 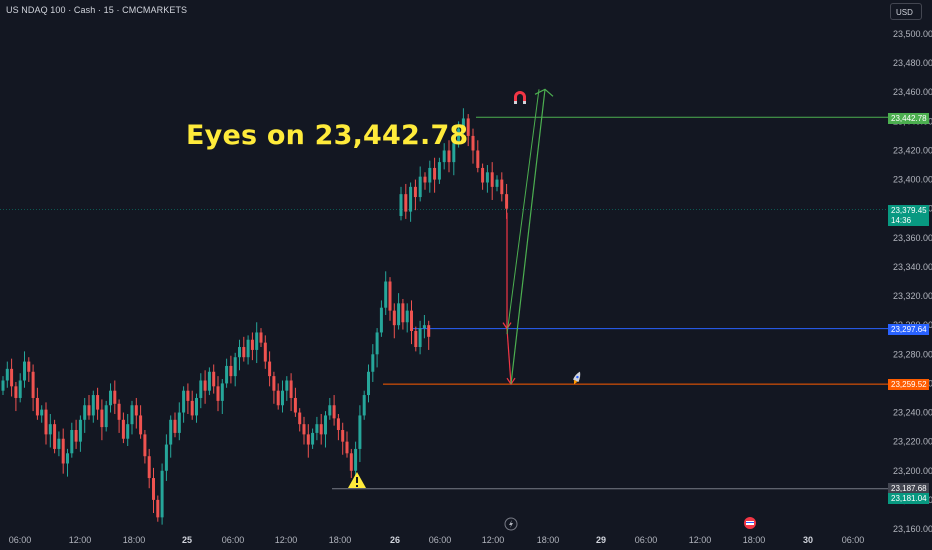 What do you see at coordinates (520, 97) in the screenshot?
I see `magnet-icon` at bounding box center [520, 97].